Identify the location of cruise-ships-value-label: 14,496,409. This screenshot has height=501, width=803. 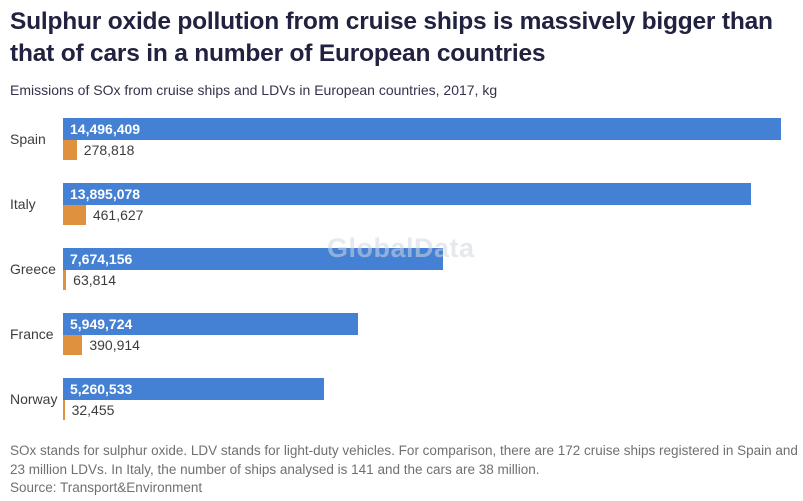
(105, 129).